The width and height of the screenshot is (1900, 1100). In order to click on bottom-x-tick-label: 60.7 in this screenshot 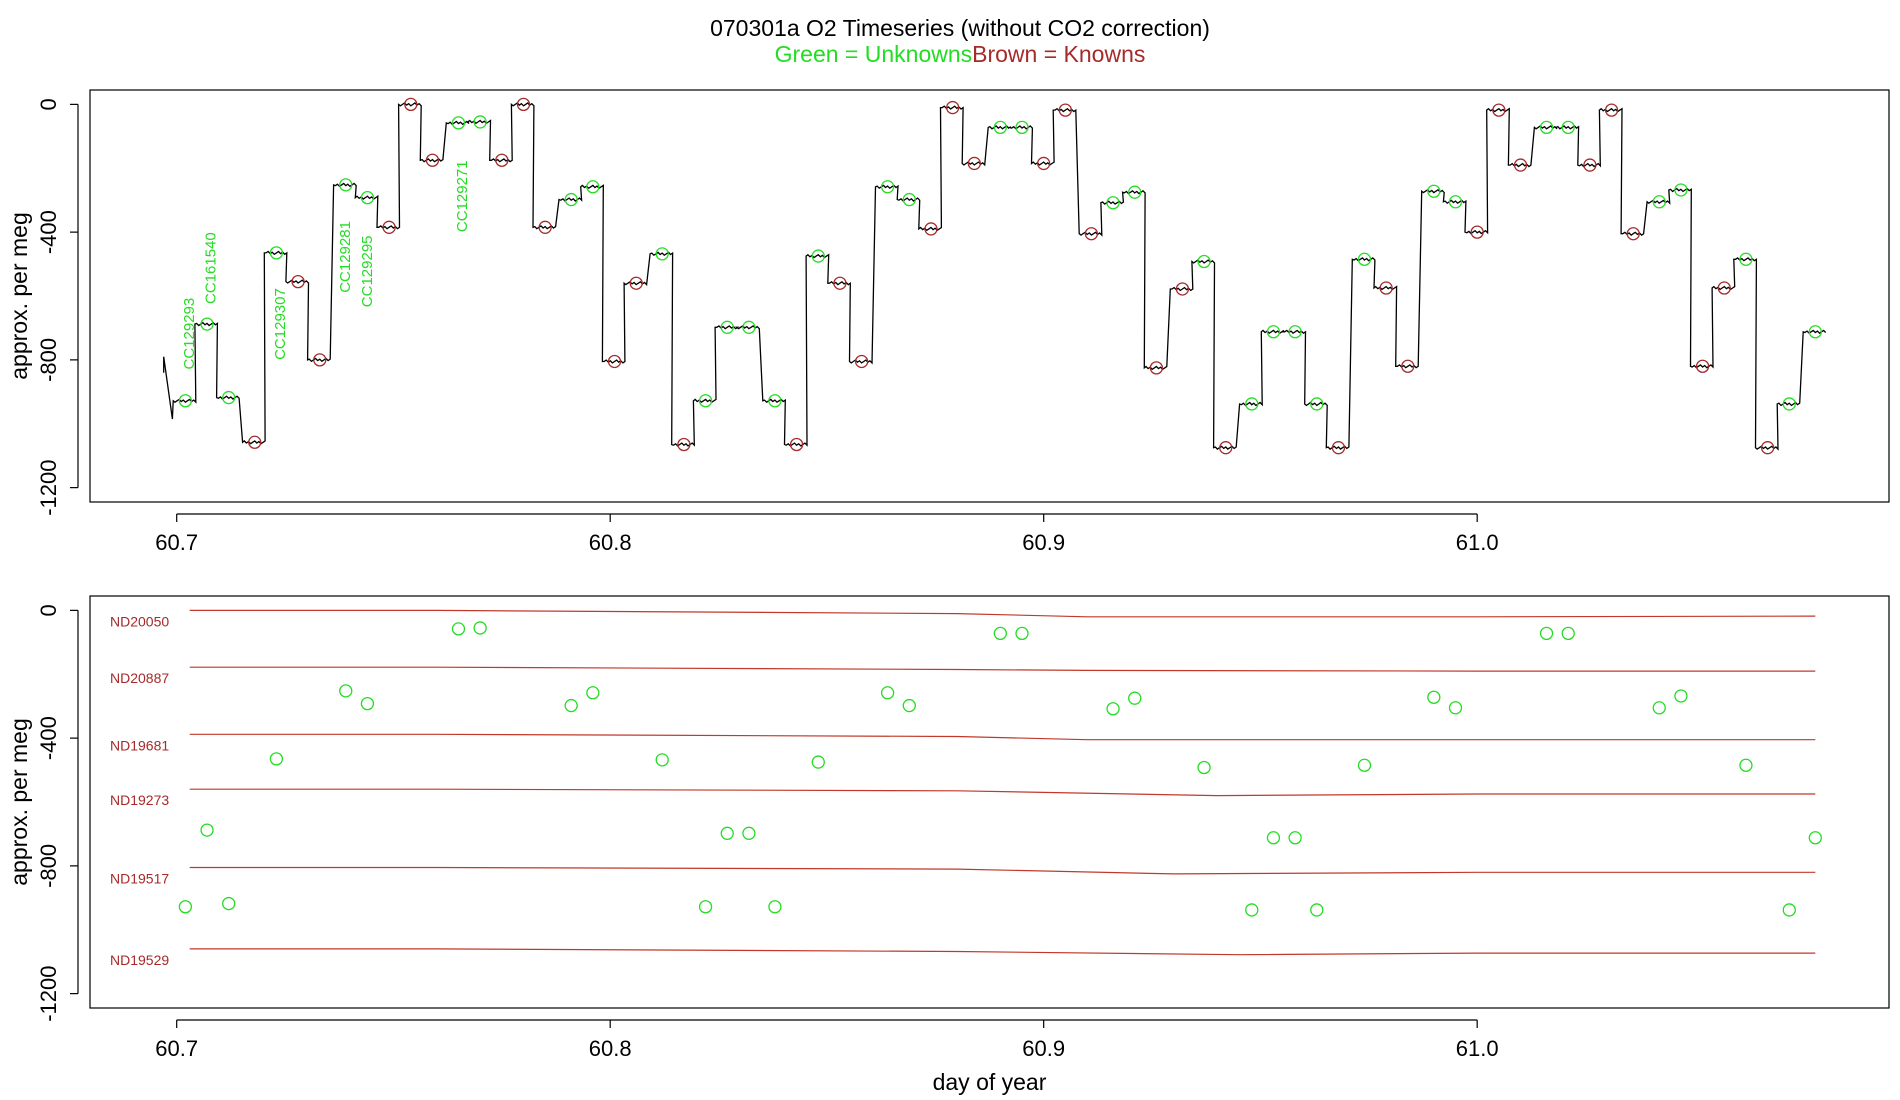, I will do `click(176, 1048)`.